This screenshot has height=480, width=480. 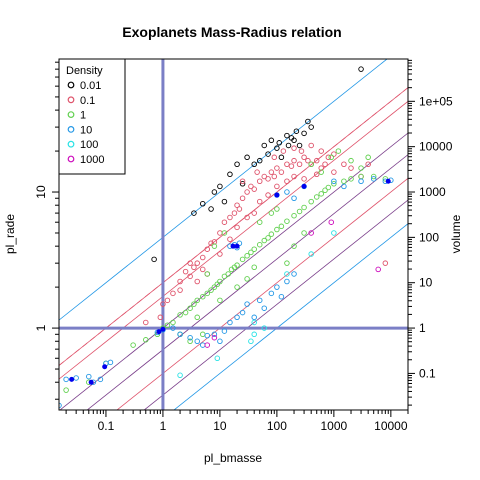 I want to click on legend-entry-label: 100, so click(x=89, y=145).